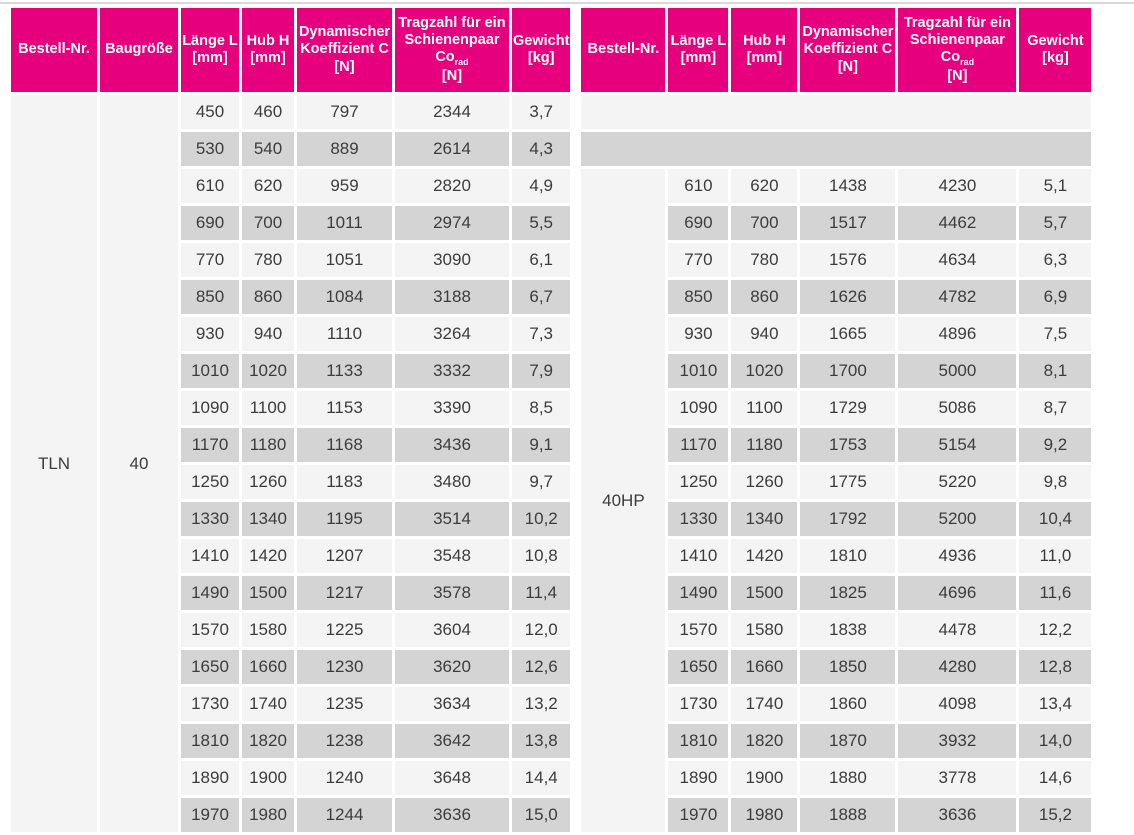 This screenshot has width=1134, height=835. I want to click on value-cell: 6,9, so click(1055, 297).